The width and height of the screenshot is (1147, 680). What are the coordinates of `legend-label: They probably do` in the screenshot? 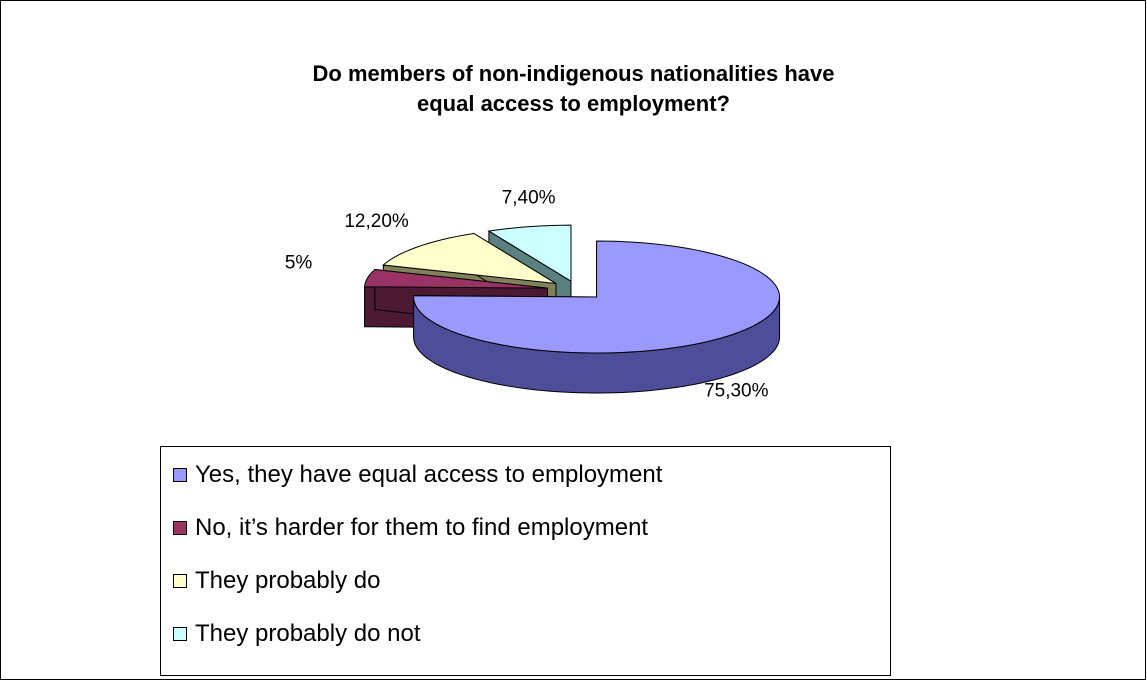 It's located at (288, 580).